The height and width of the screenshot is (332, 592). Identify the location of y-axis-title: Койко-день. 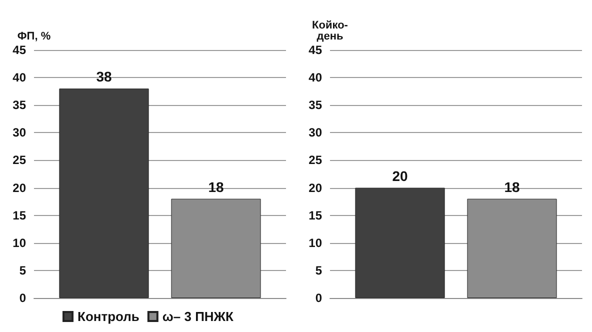
(330, 31).